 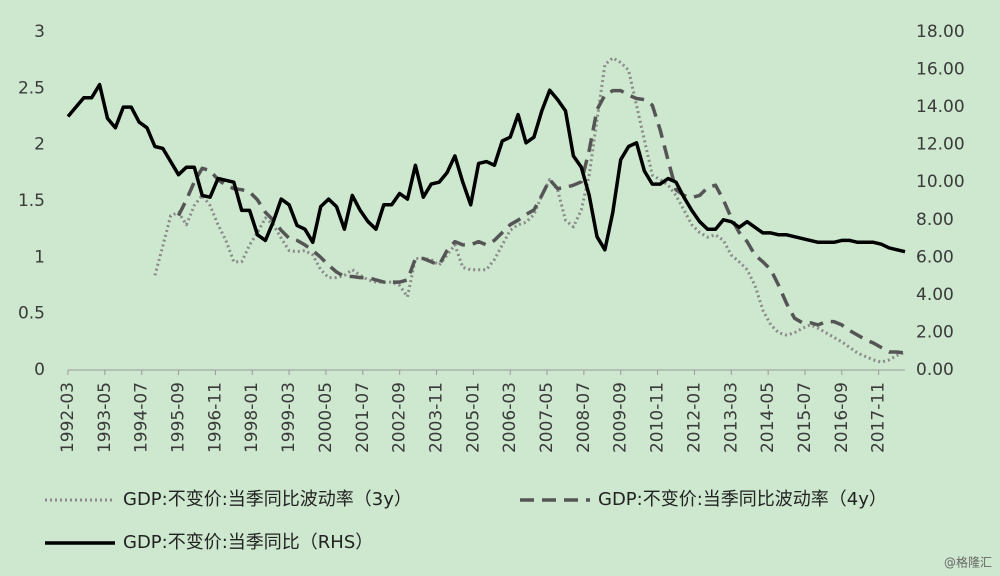 What do you see at coordinates (658, 417) in the screenshot?
I see `x-tick-label: 2010-11` at bounding box center [658, 417].